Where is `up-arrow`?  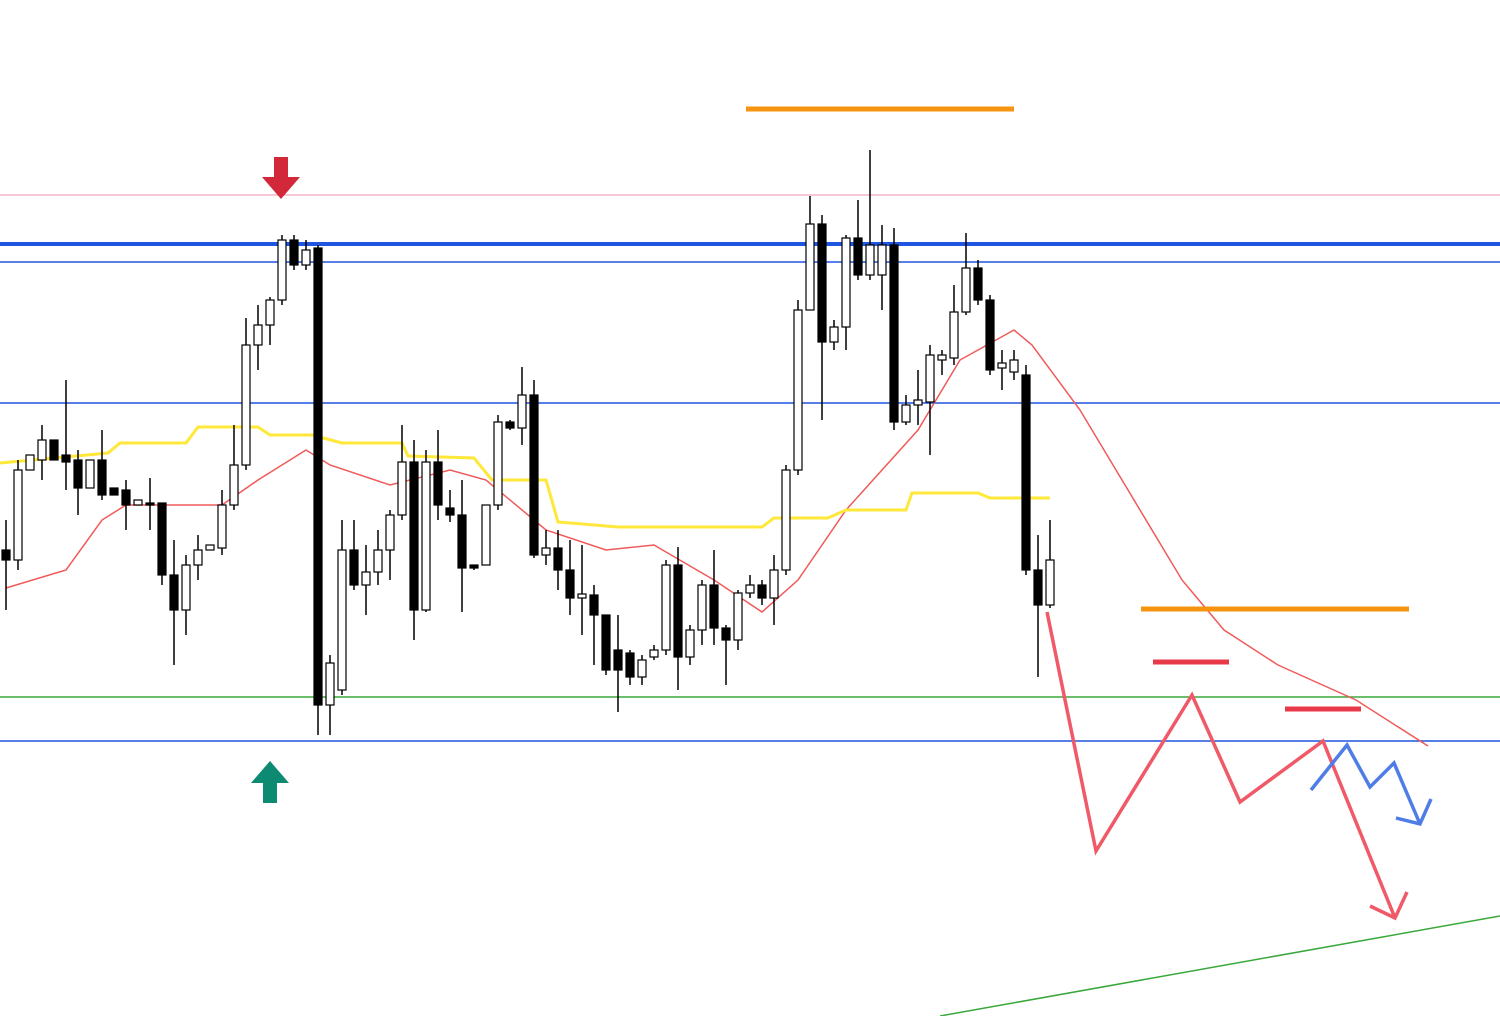
up-arrow is located at coordinates (270, 782).